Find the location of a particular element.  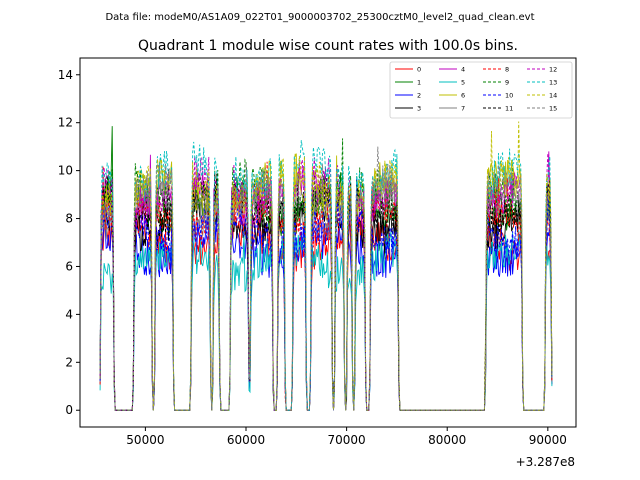

legend-label-7: 7 is located at coordinates (463, 109).